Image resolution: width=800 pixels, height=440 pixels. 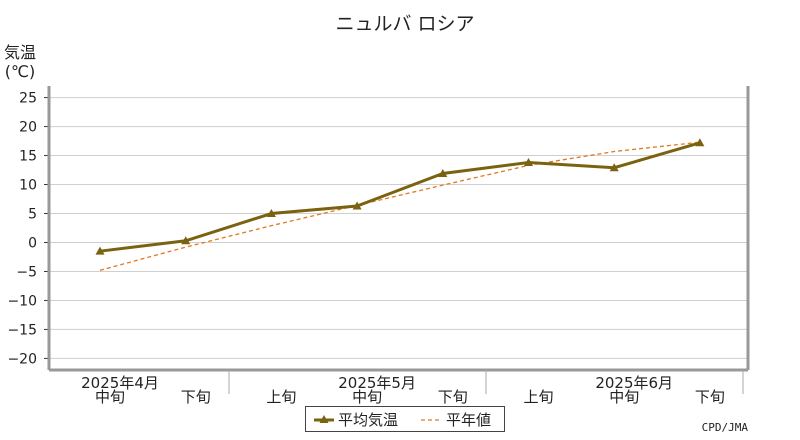 I want to click on legend-item-mean: 平均気温, so click(x=356, y=420).